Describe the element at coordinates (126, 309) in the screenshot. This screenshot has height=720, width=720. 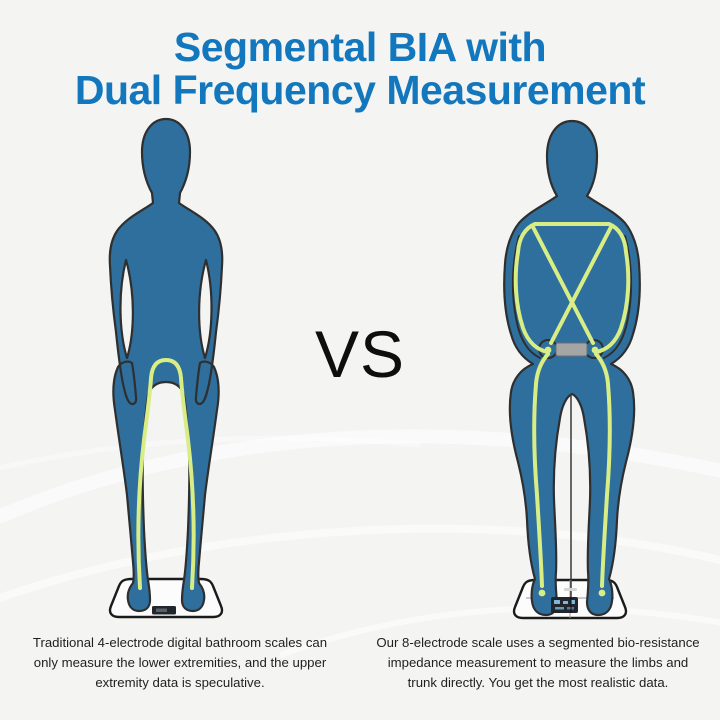
I see `armpit-gap-left` at that location.